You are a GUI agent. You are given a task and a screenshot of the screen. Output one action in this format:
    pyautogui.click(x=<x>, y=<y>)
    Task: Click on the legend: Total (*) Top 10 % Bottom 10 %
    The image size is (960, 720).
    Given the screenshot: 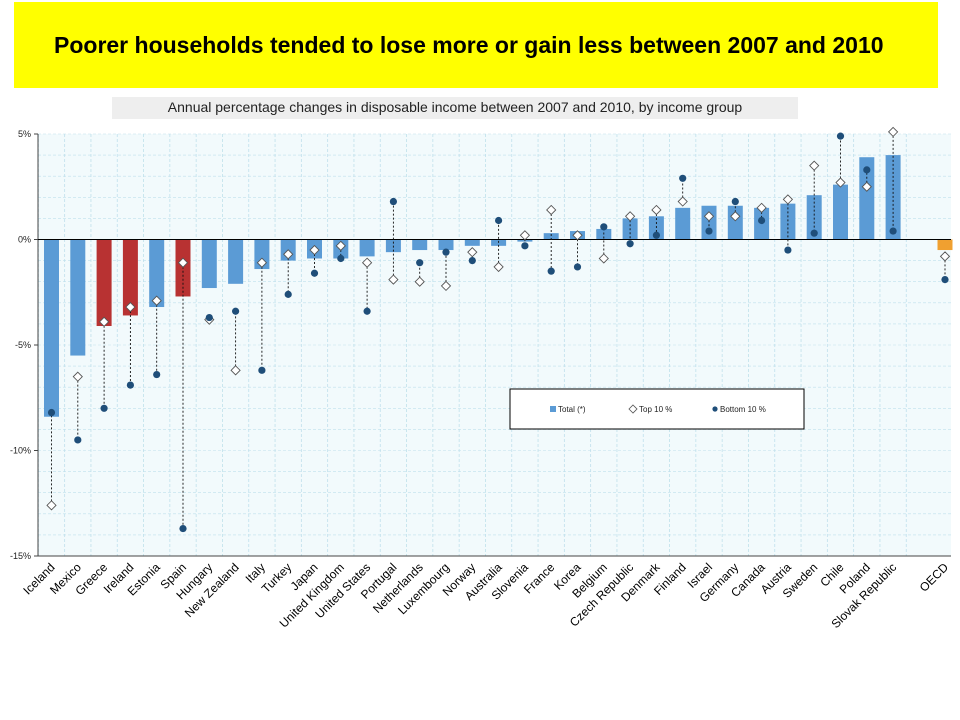 What is the action you would take?
    pyautogui.click(x=657, y=409)
    